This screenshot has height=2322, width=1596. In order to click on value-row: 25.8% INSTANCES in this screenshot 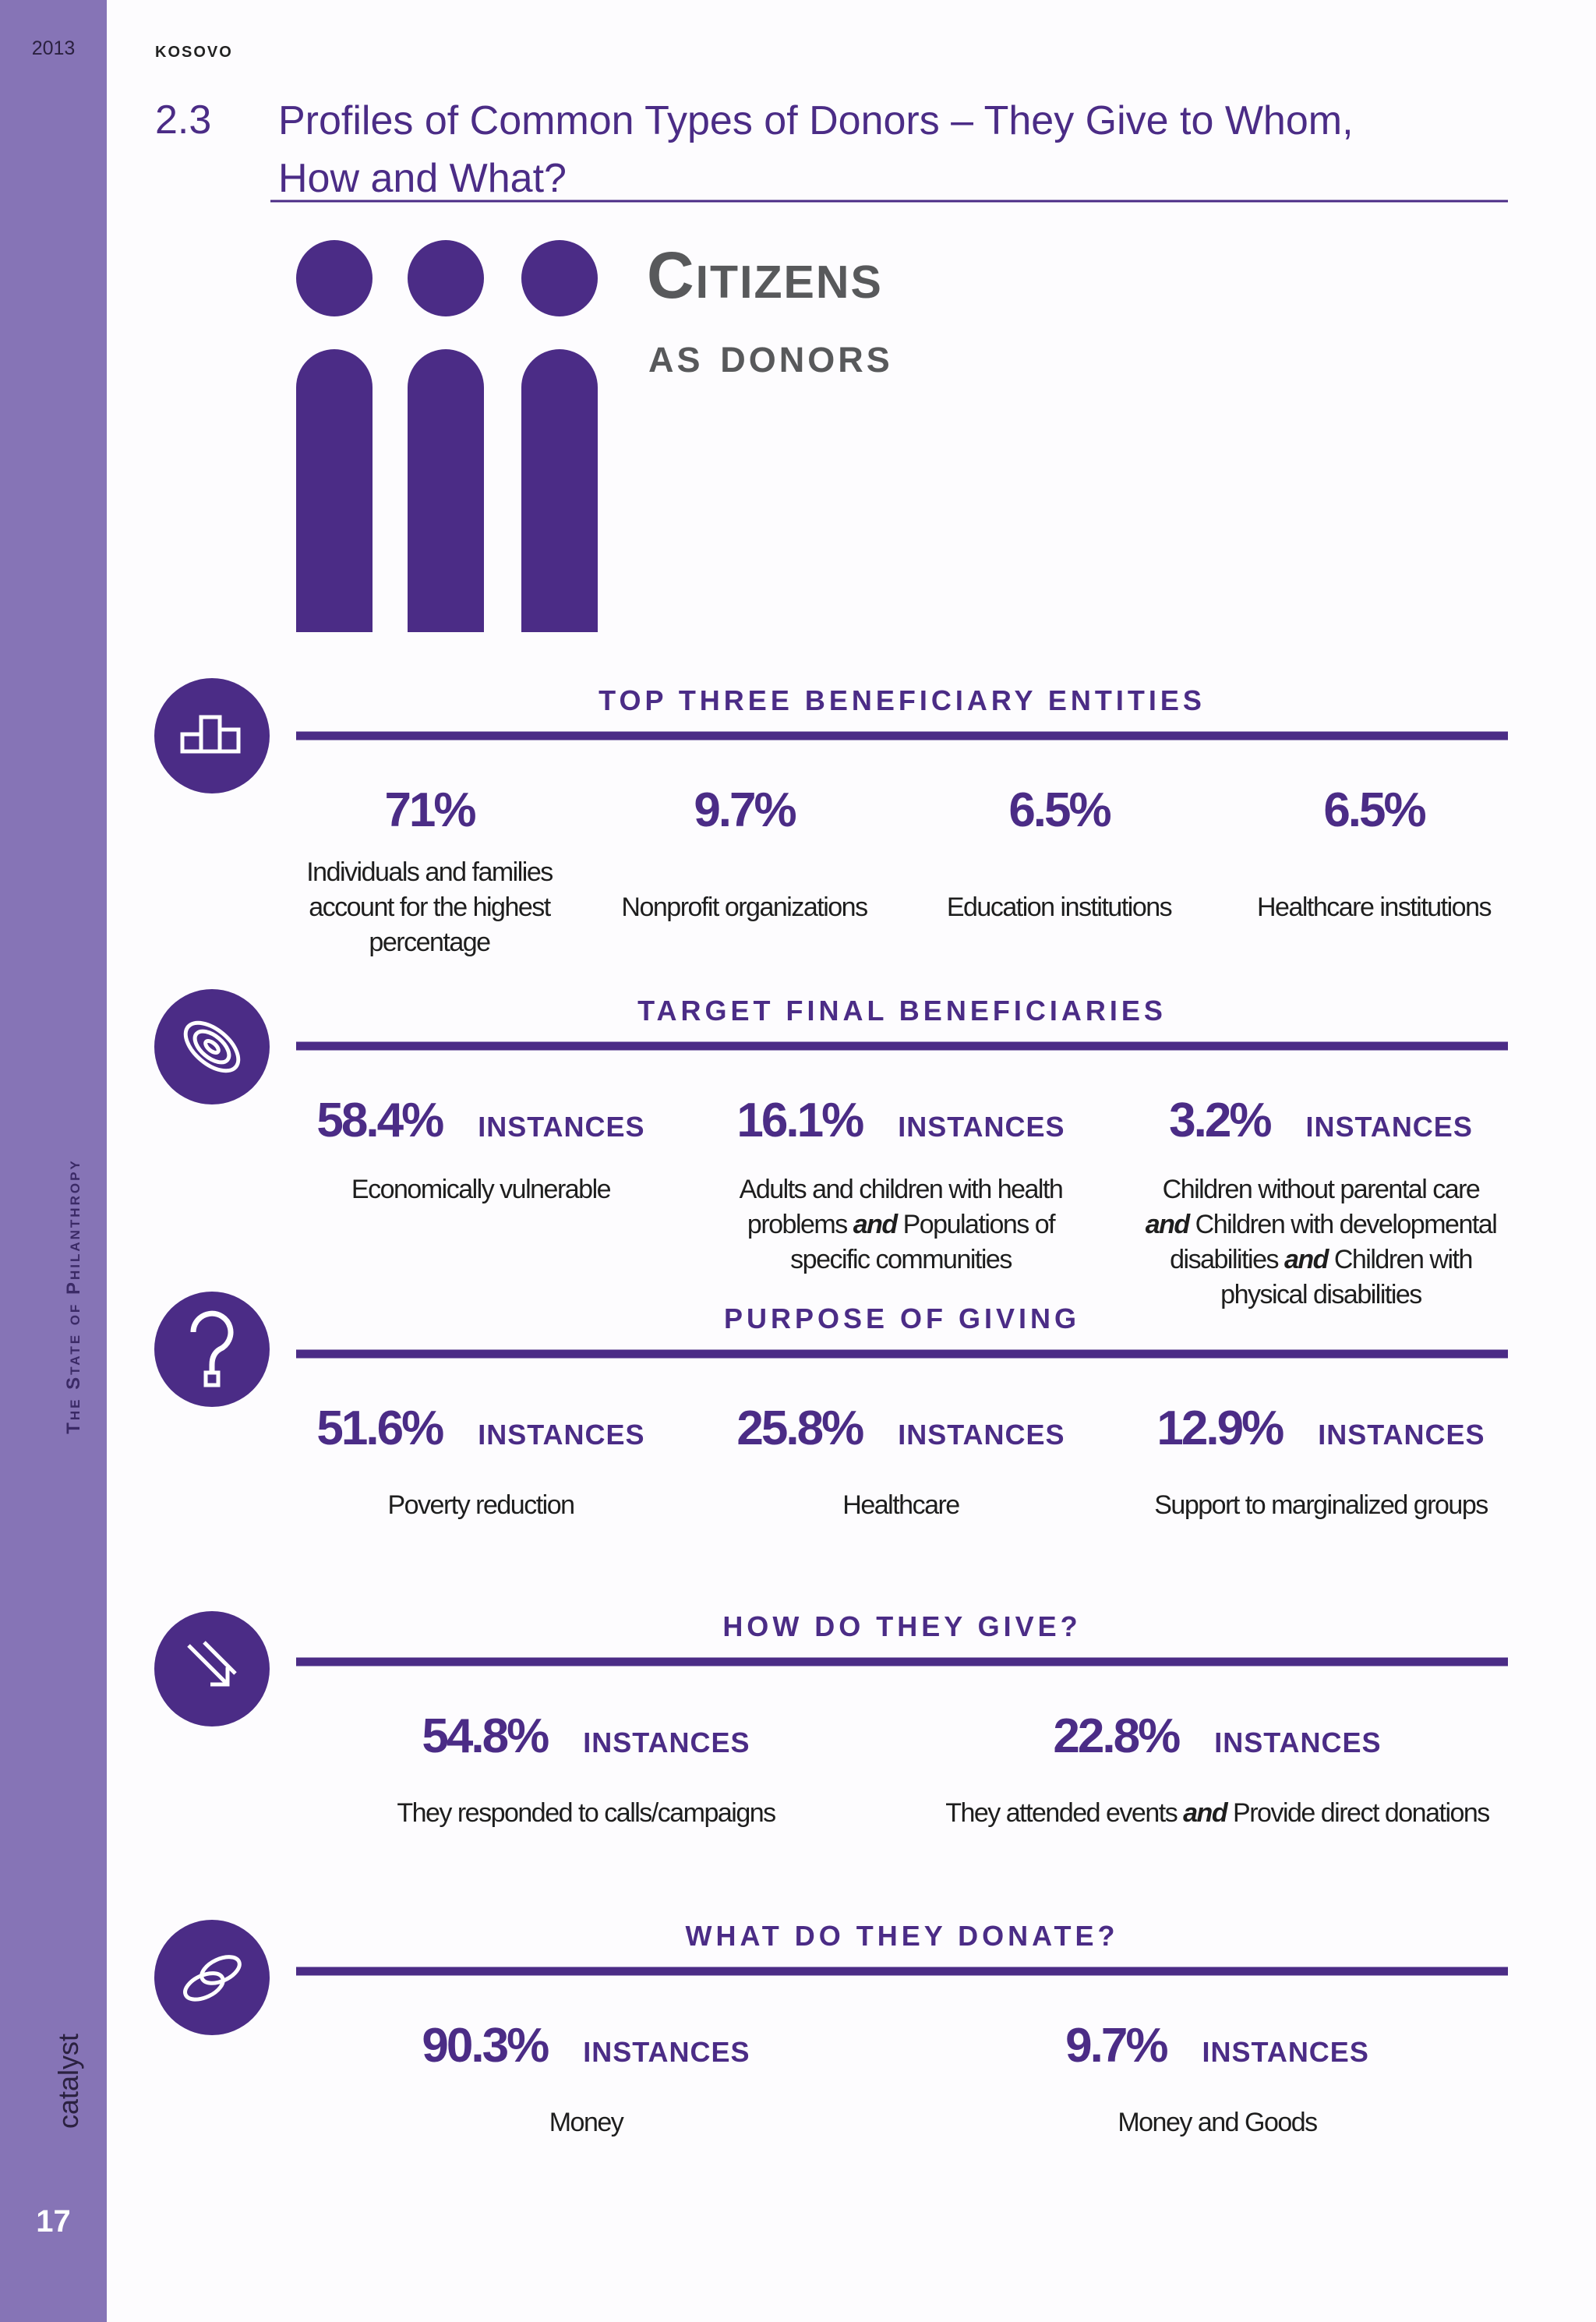, I will do `click(901, 1428)`.